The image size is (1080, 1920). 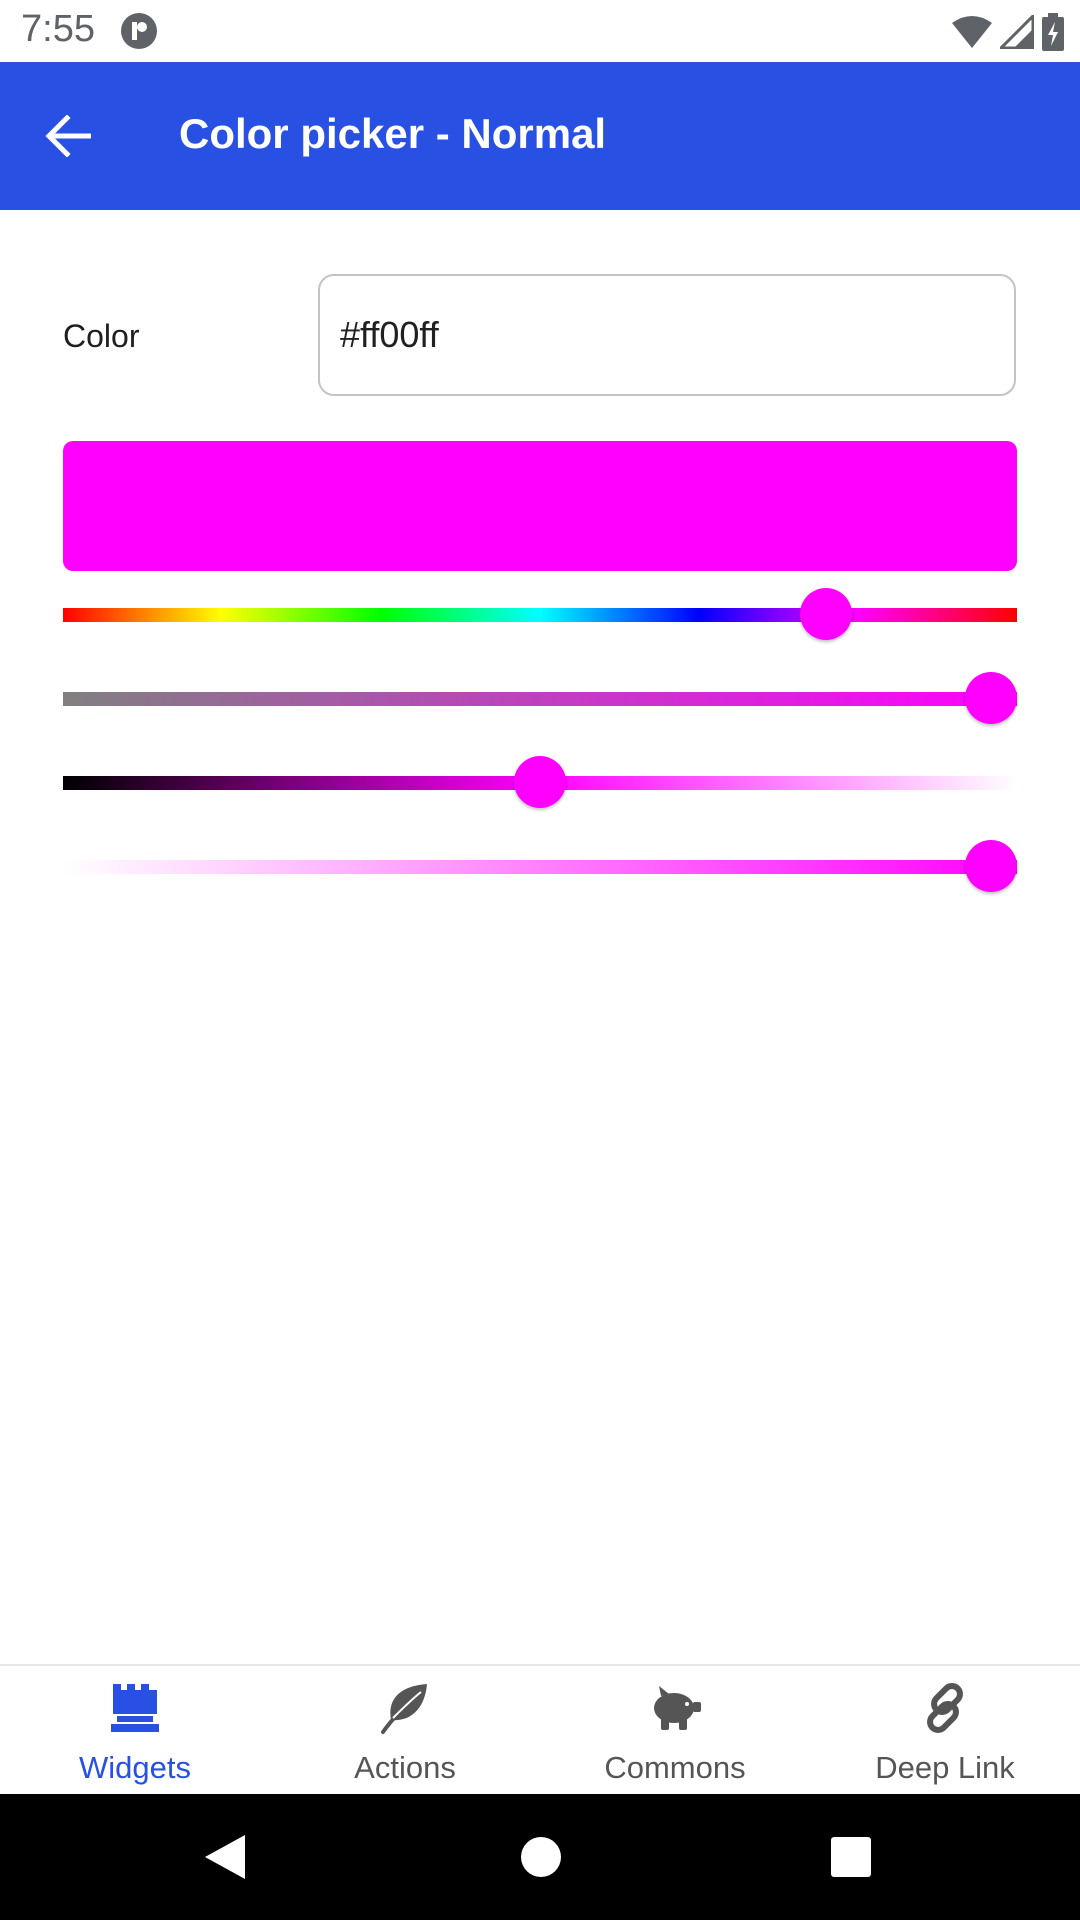 I want to click on alpha-slider-track, so click(x=540, y=867).